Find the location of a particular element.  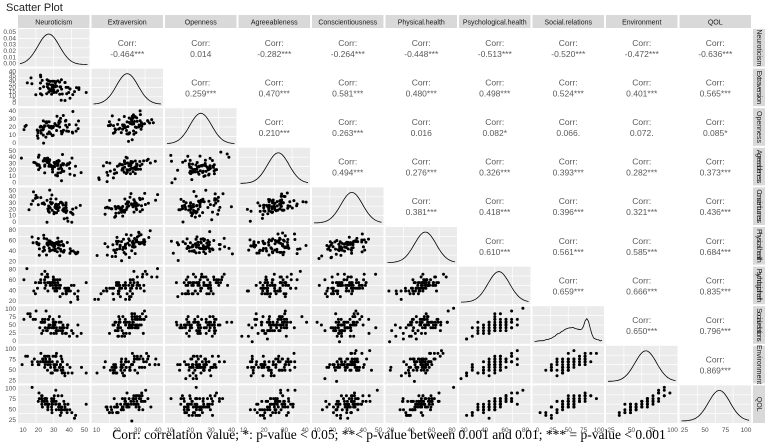

corr-value: 0.016 is located at coordinates (422, 133).